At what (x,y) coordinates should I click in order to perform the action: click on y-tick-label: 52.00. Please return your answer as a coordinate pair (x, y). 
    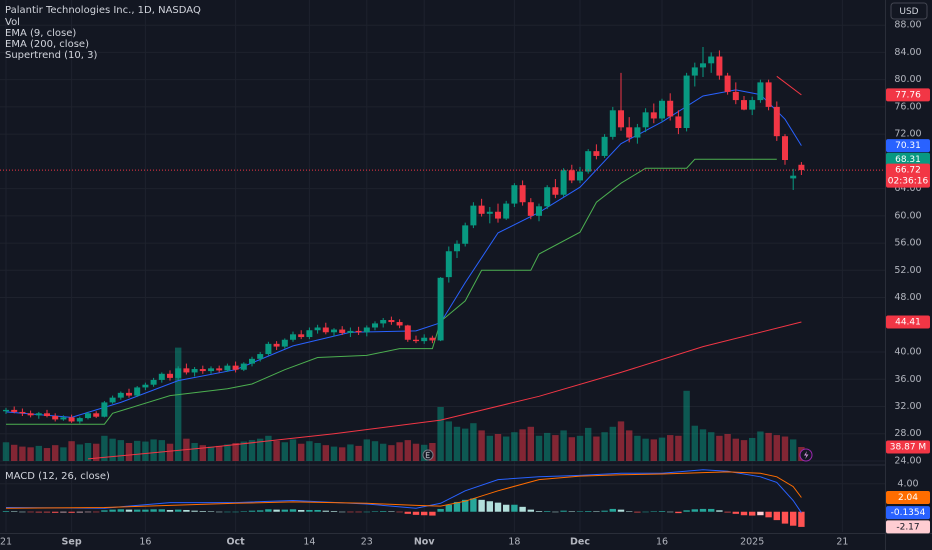
    Looking at the image, I should click on (907, 270).